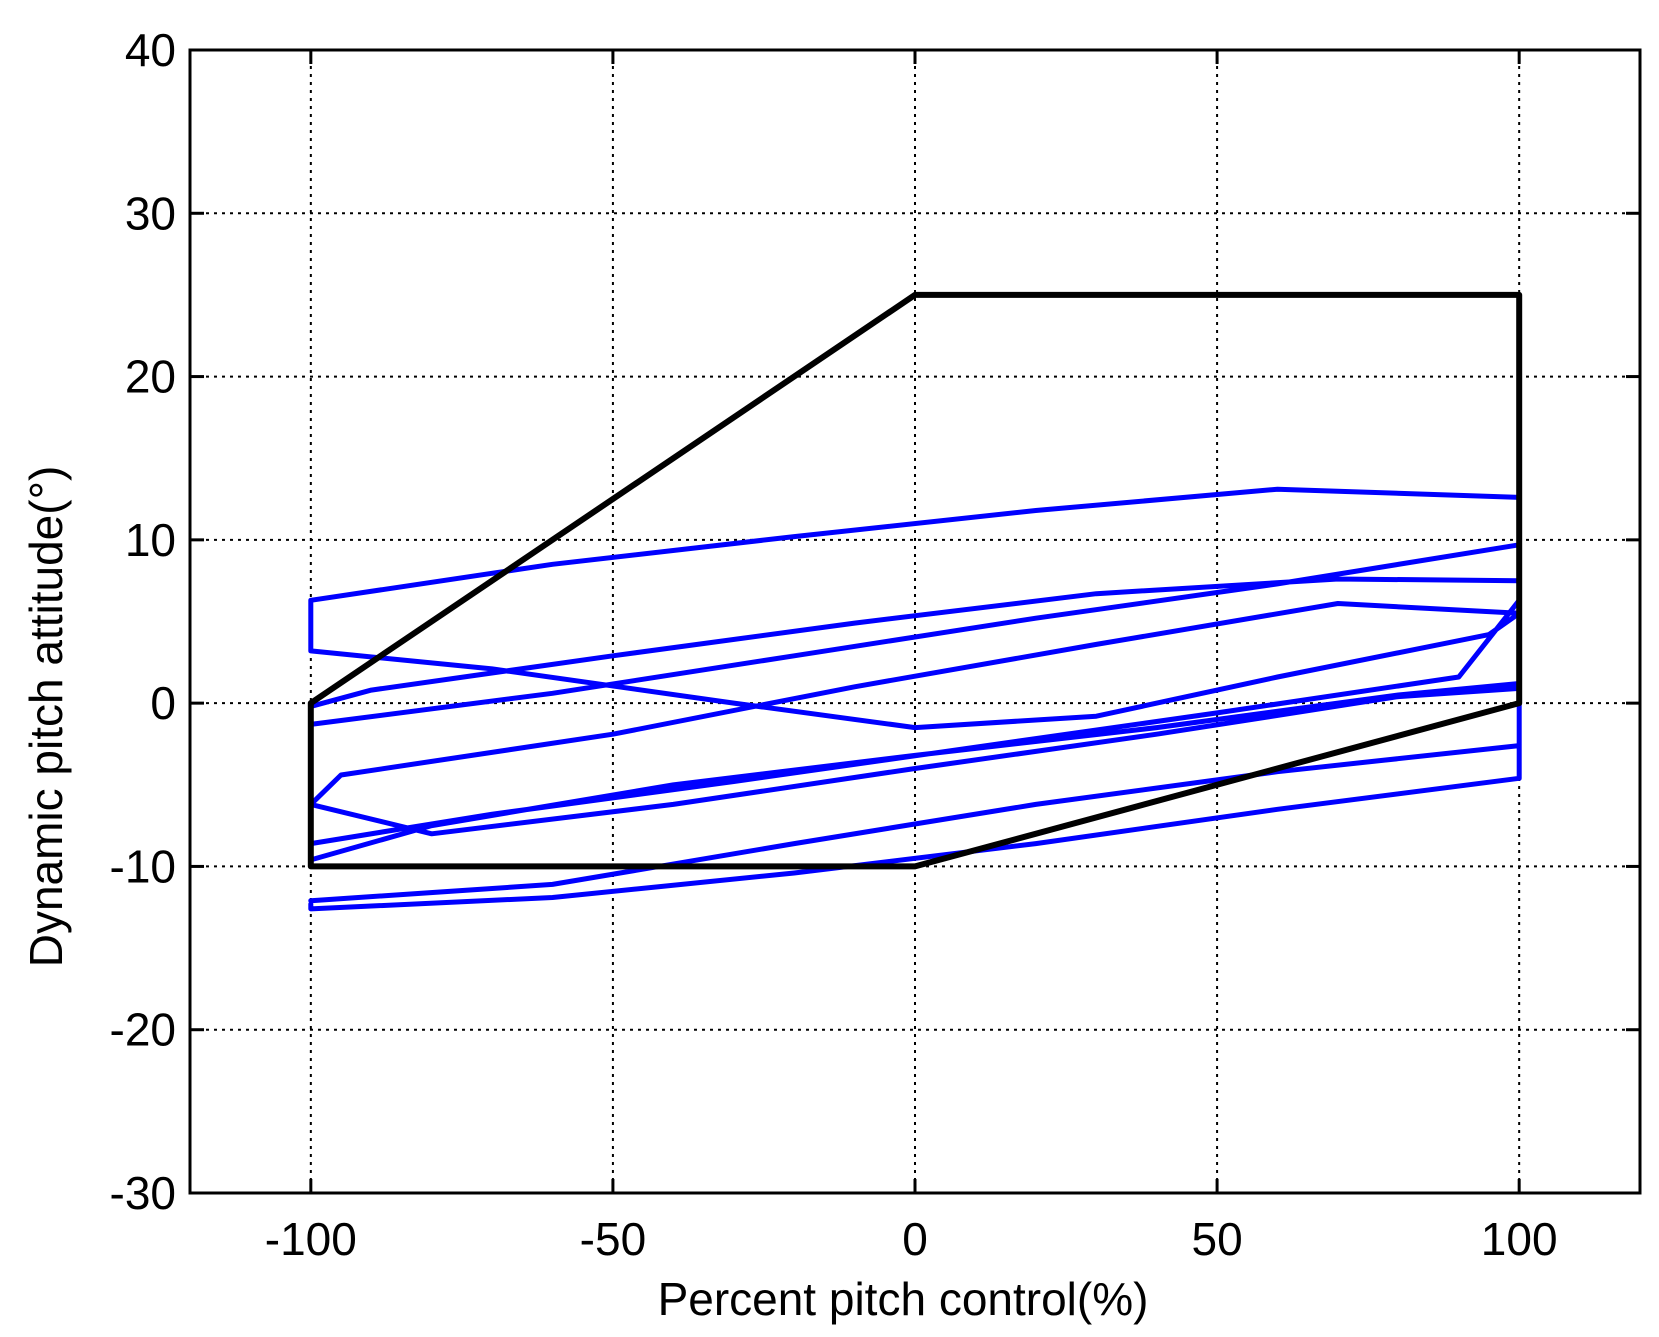 Image resolution: width=1659 pixels, height=1337 pixels. What do you see at coordinates (915, 1239) in the screenshot?
I see `x-tick-label: 0` at bounding box center [915, 1239].